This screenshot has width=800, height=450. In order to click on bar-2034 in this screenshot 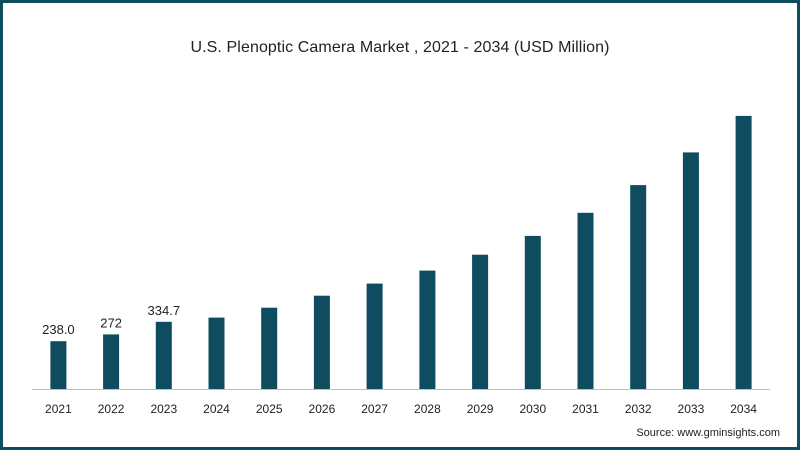, I will do `click(743, 252)`.